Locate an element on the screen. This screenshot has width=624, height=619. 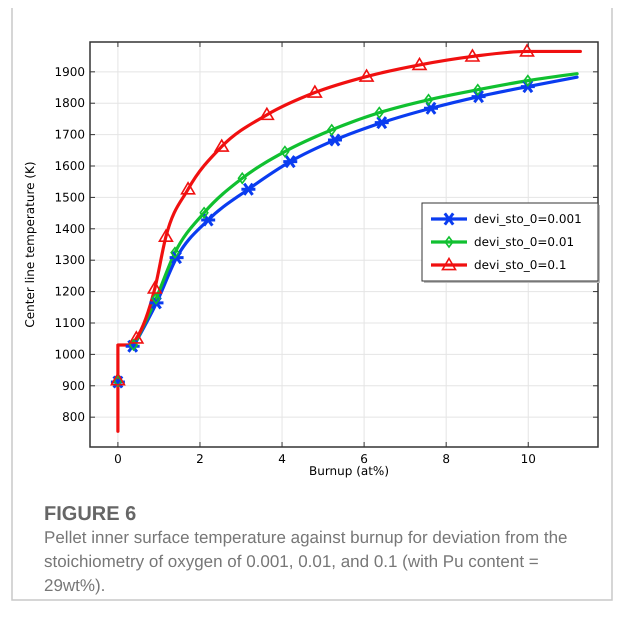
y-tick-label: 1800 is located at coordinates (69, 103).